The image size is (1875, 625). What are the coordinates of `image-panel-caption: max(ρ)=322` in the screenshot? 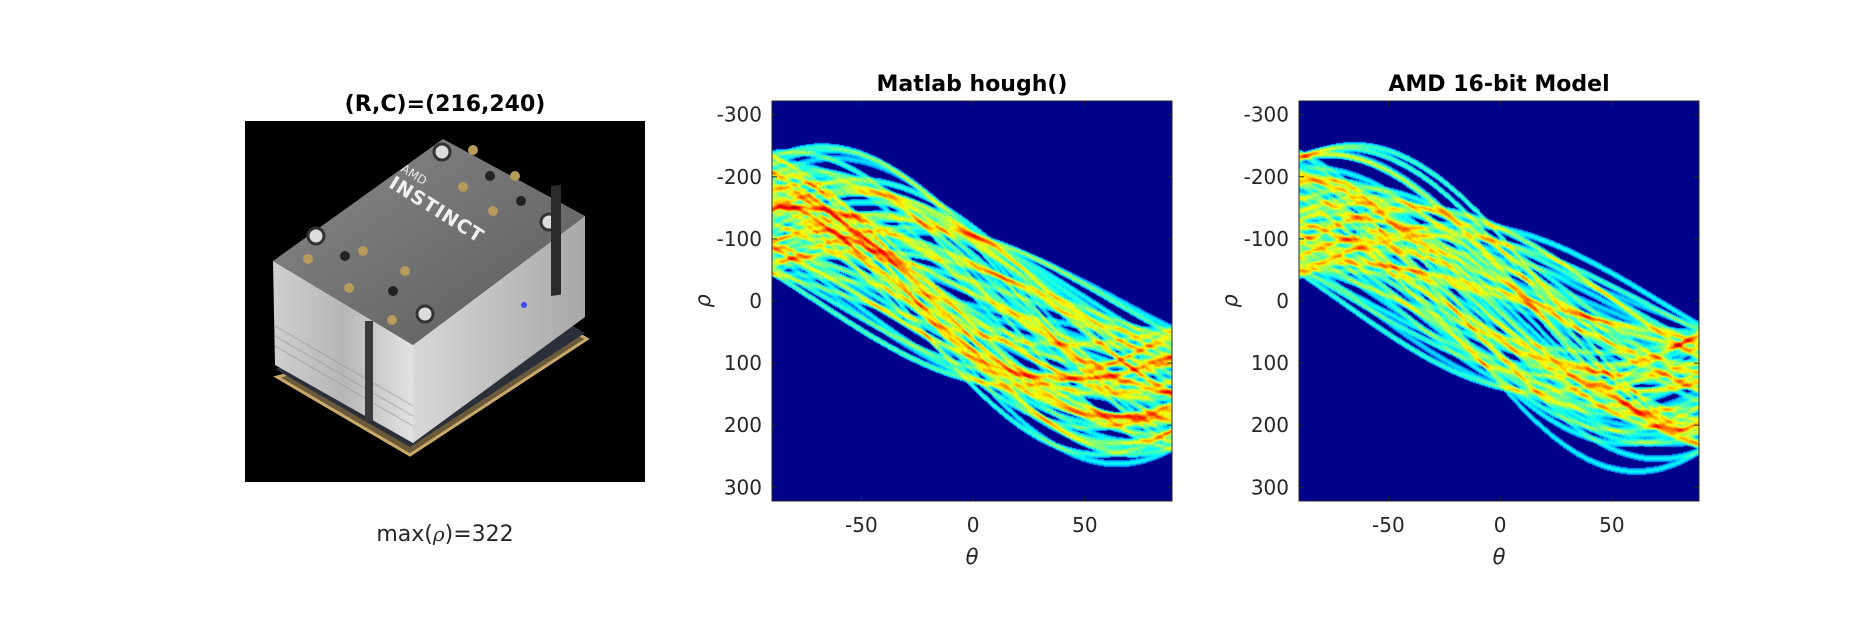 It's located at (445, 534).